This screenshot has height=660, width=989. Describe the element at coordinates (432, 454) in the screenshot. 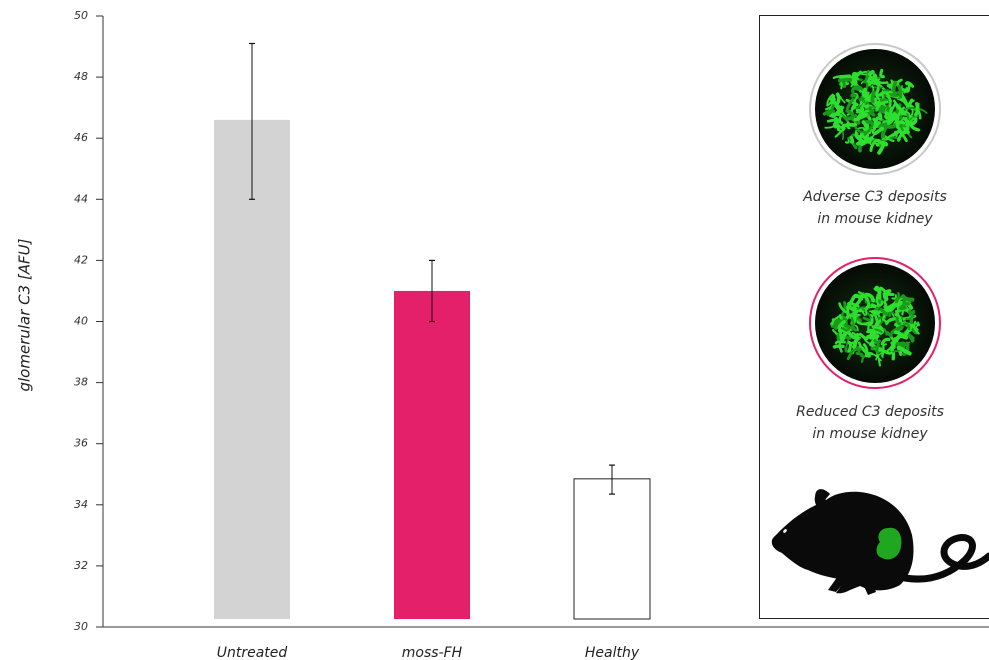

I see `bar-moss-fh` at that location.